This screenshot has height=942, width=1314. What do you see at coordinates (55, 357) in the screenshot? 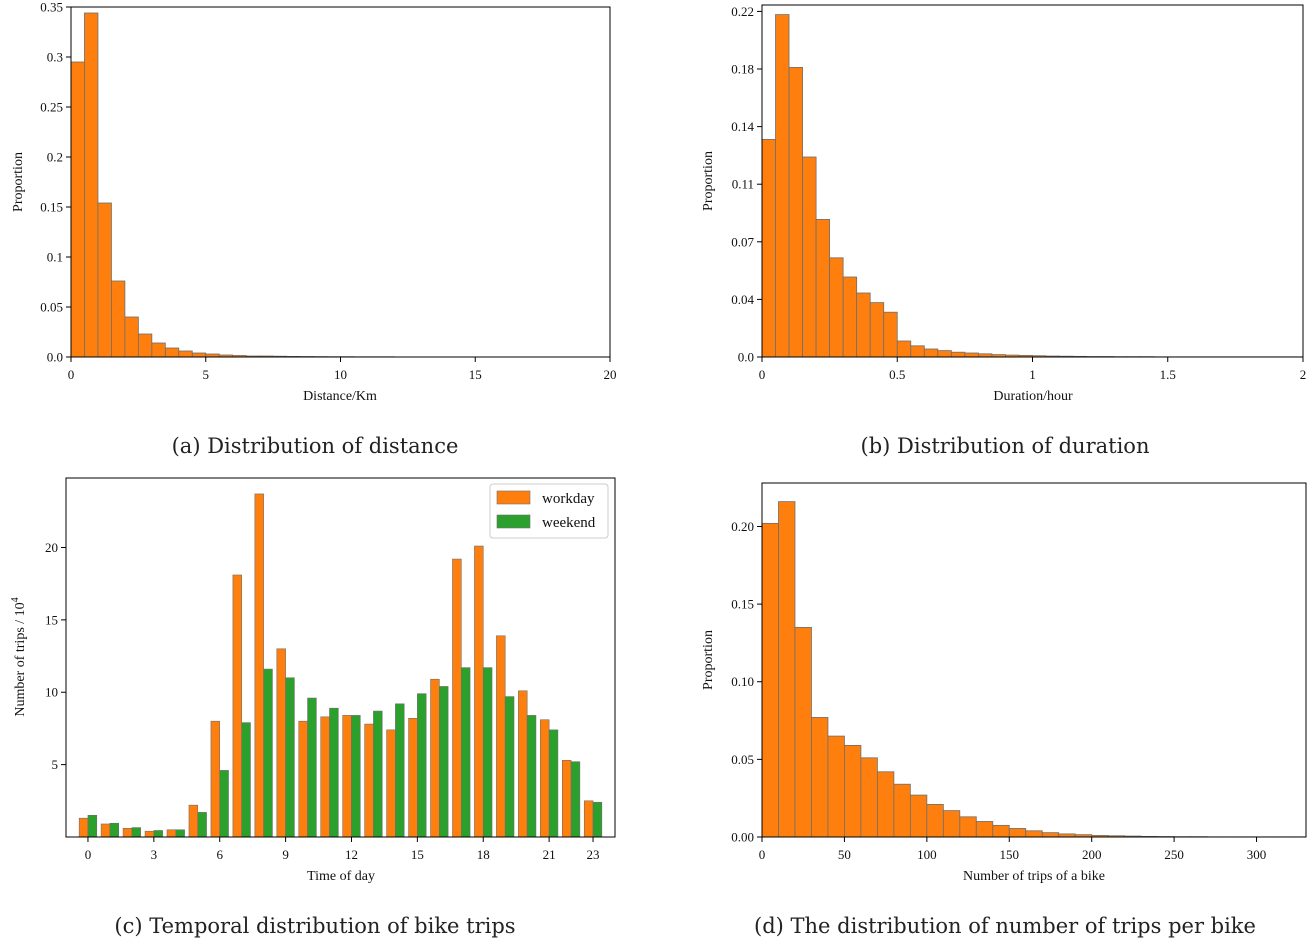
I see `distance-ytick-label: 0.0` at bounding box center [55, 357].